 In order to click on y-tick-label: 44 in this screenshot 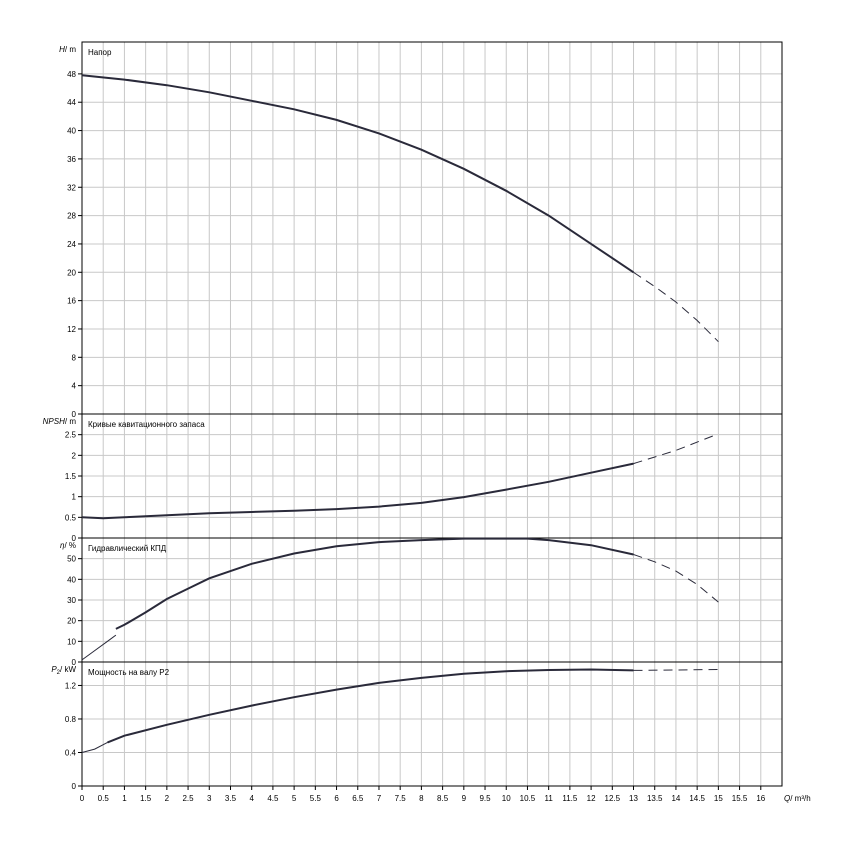, I will do `click(71, 102)`.